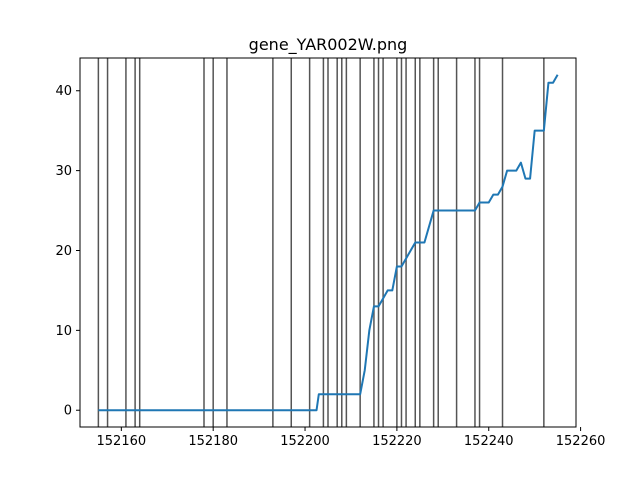 The width and height of the screenshot is (640, 480). I want to click on y-axis: 0 10 20 30 40, so click(67, 251).